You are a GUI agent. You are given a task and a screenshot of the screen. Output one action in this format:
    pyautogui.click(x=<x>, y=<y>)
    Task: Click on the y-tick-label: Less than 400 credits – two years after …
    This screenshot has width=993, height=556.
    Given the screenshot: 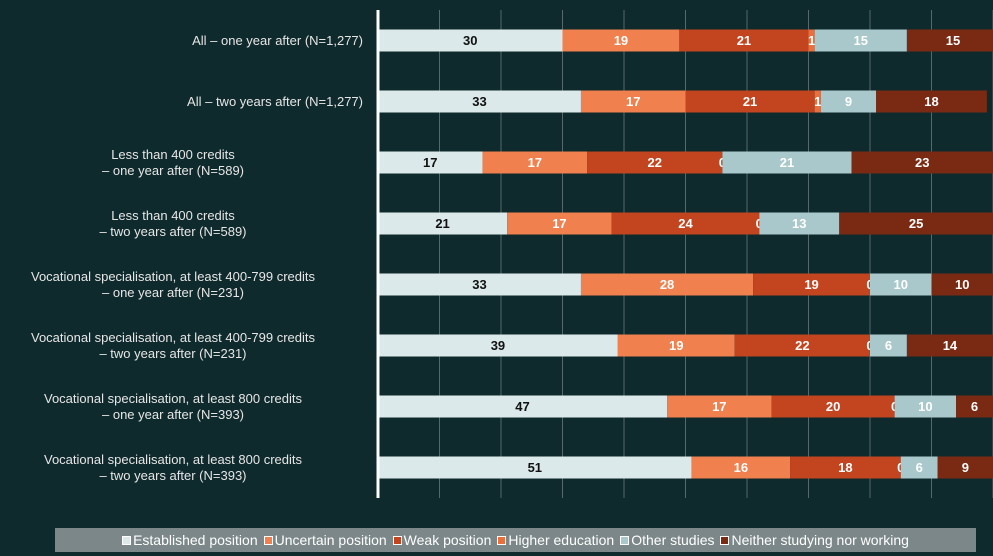 What is the action you would take?
    pyautogui.click(x=173, y=223)
    